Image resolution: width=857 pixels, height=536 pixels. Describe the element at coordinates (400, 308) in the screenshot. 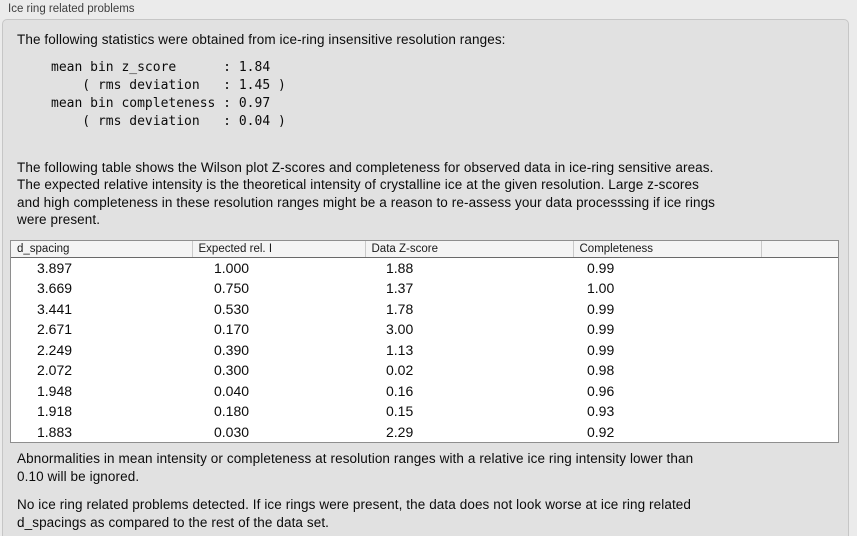

I see `table-cell: 1.78` at that location.